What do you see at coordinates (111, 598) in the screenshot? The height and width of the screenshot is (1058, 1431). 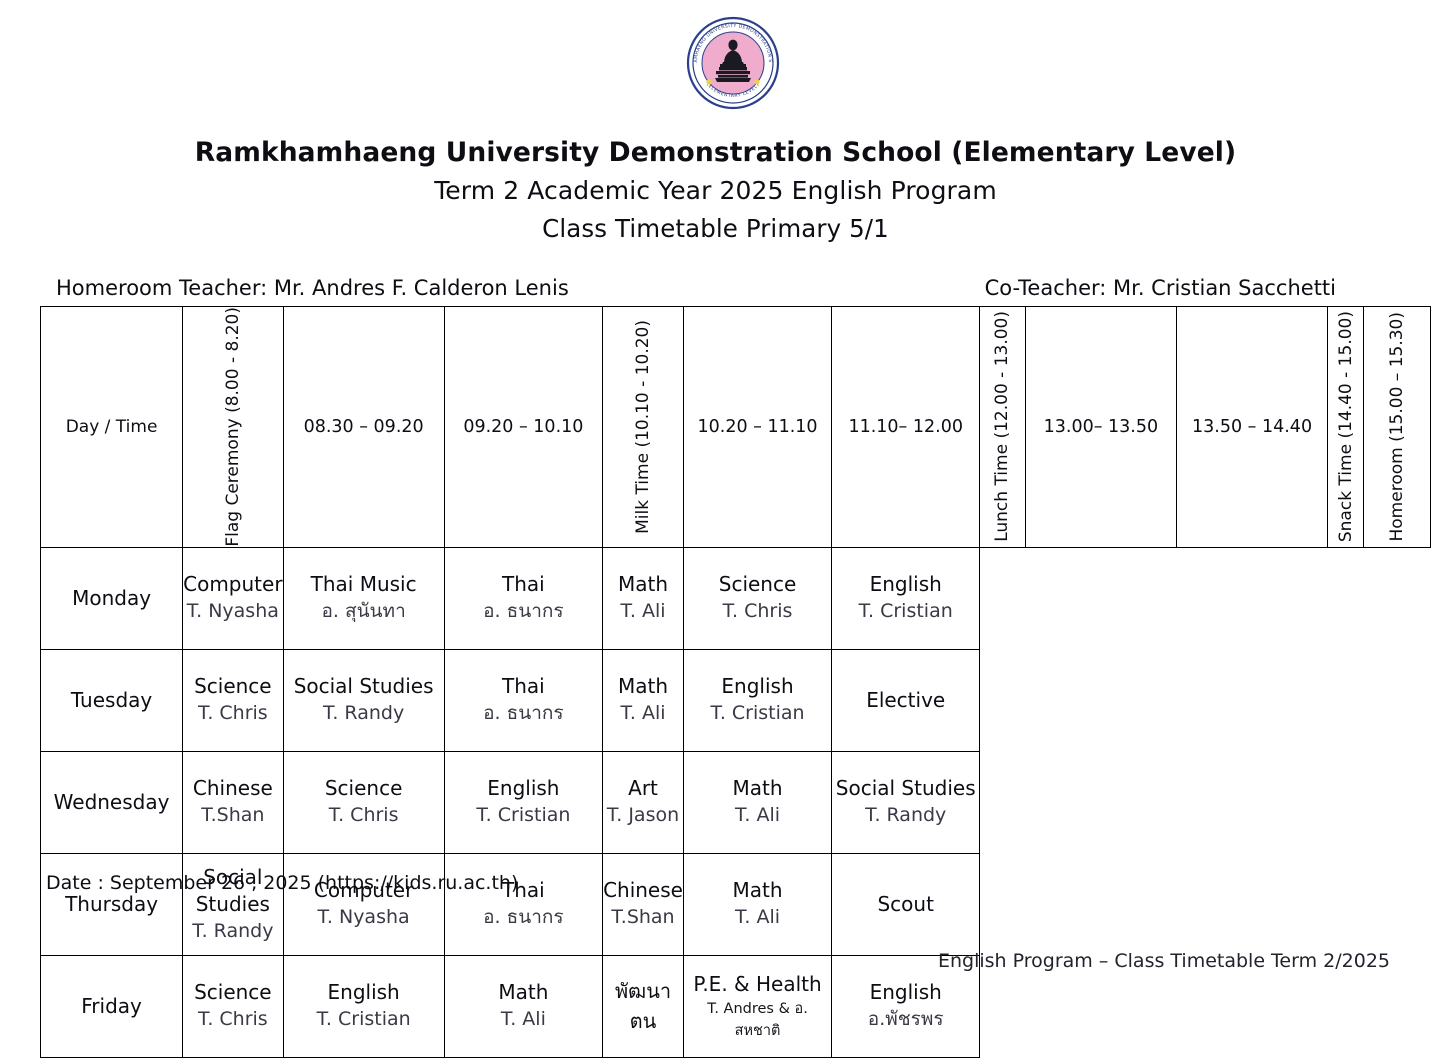 I see `day-label-monday: Monday` at bounding box center [111, 598].